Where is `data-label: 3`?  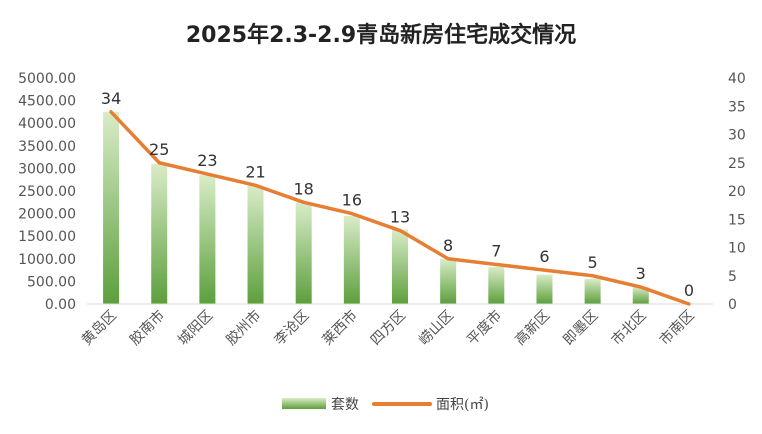
data-label: 3 is located at coordinates (641, 273).